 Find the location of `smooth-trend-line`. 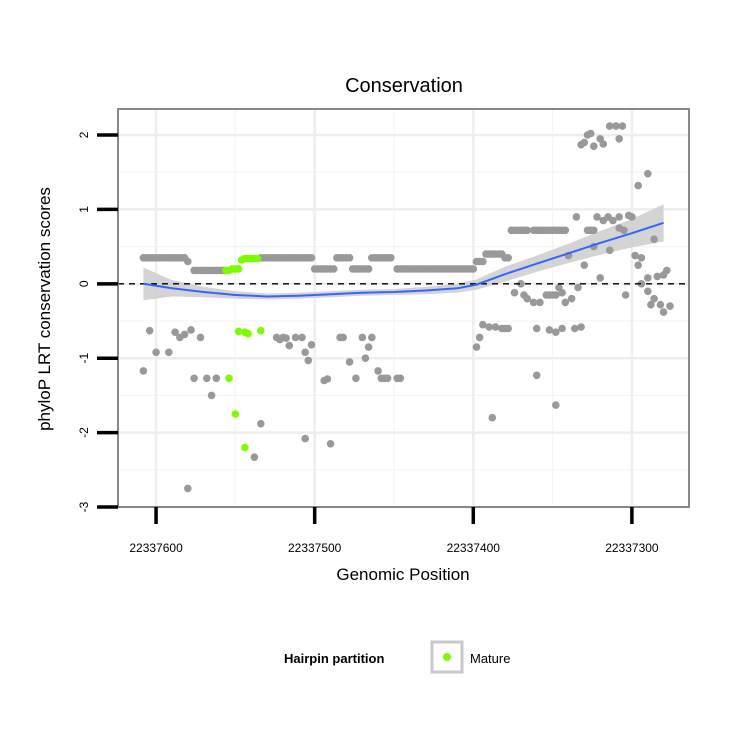

smooth-trend-line is located at coordinates (403, 259).